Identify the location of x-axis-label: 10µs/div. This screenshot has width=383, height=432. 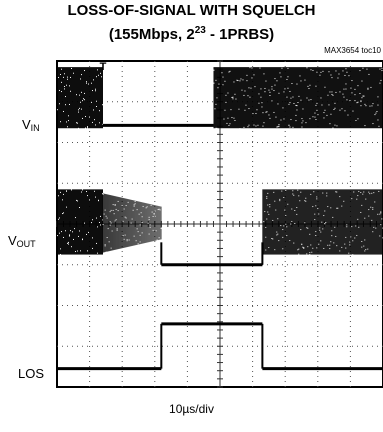
(191, 409).